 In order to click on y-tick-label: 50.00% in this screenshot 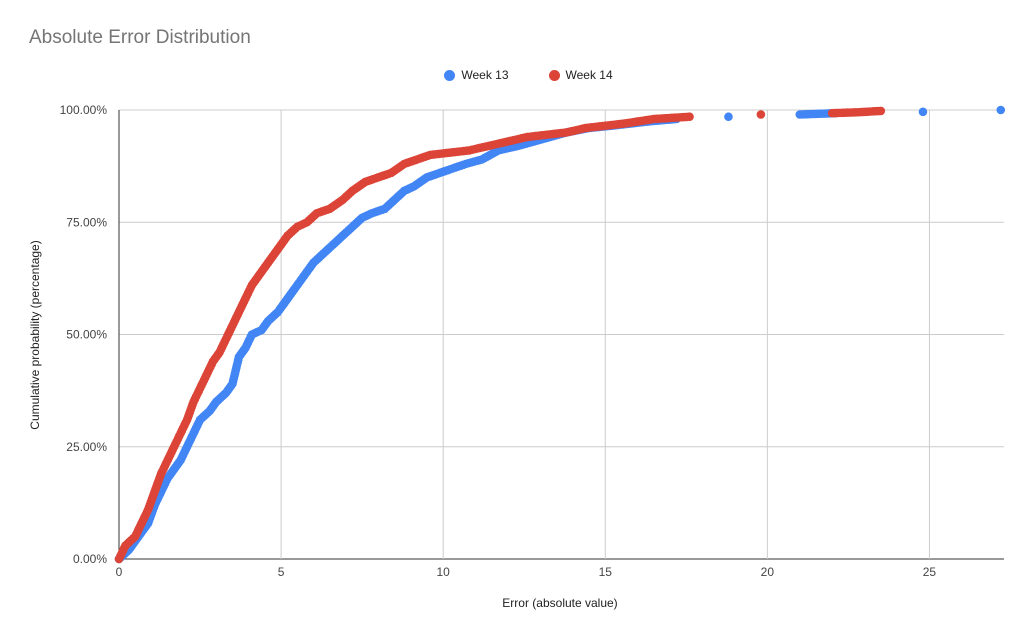, I will do `click(86, 335)`.